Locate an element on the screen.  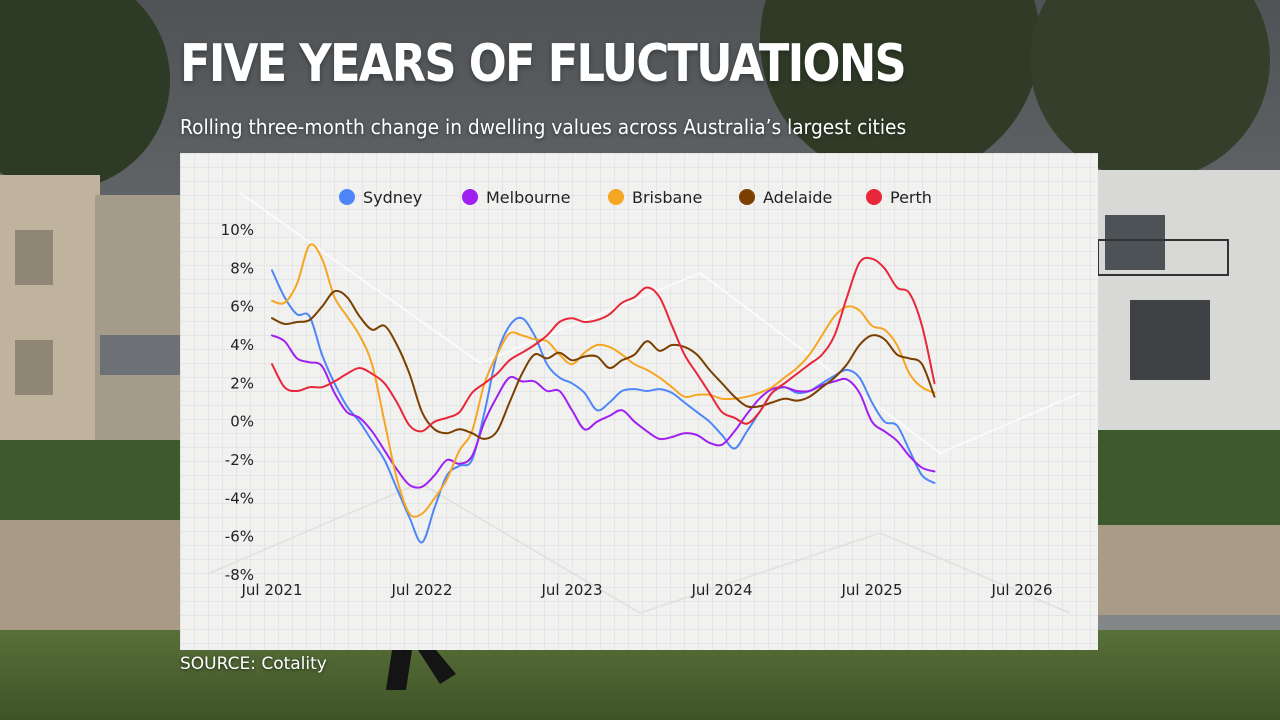
source-note: SOURCE: Cotality is located at coordinates (253, 664).